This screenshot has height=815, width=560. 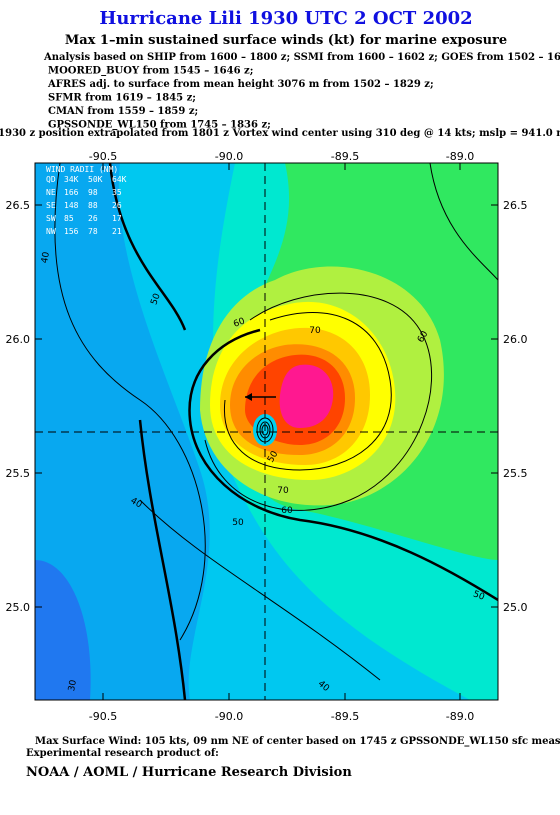 I want to click on wind-radii-cell: NE, so click(x=51, y=192).